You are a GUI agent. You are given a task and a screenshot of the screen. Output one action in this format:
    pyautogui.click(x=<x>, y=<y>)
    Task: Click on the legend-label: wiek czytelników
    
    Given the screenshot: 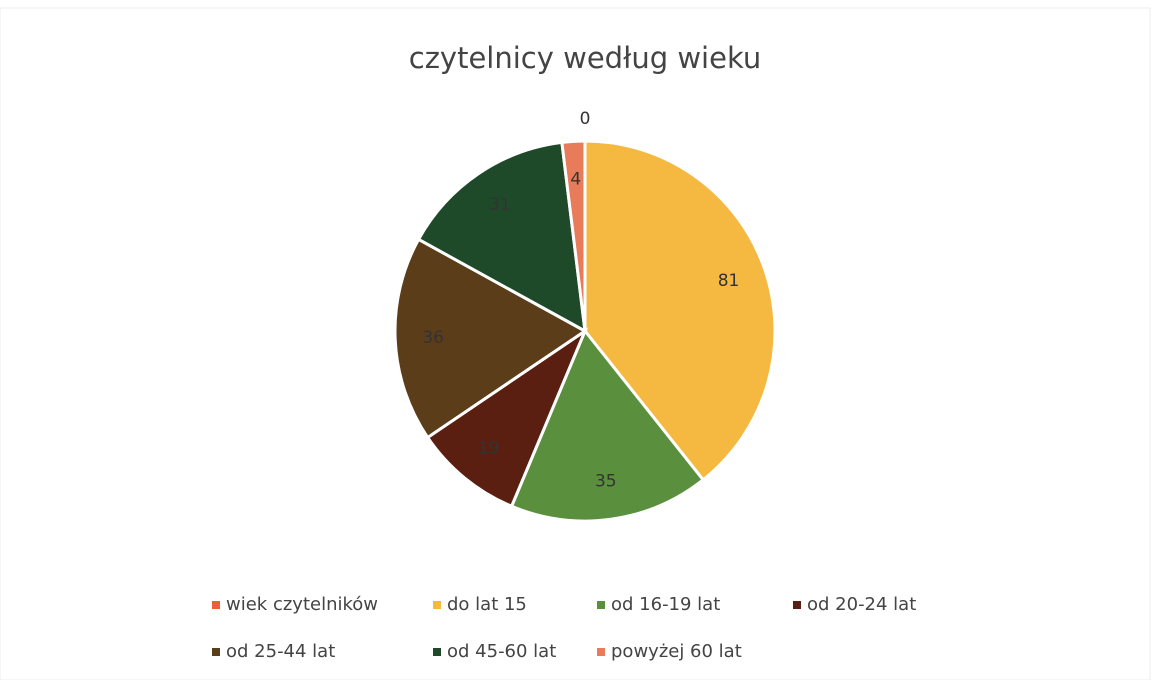 What is the action you would take?
    pyautogui.click(x=302, y=604)
    